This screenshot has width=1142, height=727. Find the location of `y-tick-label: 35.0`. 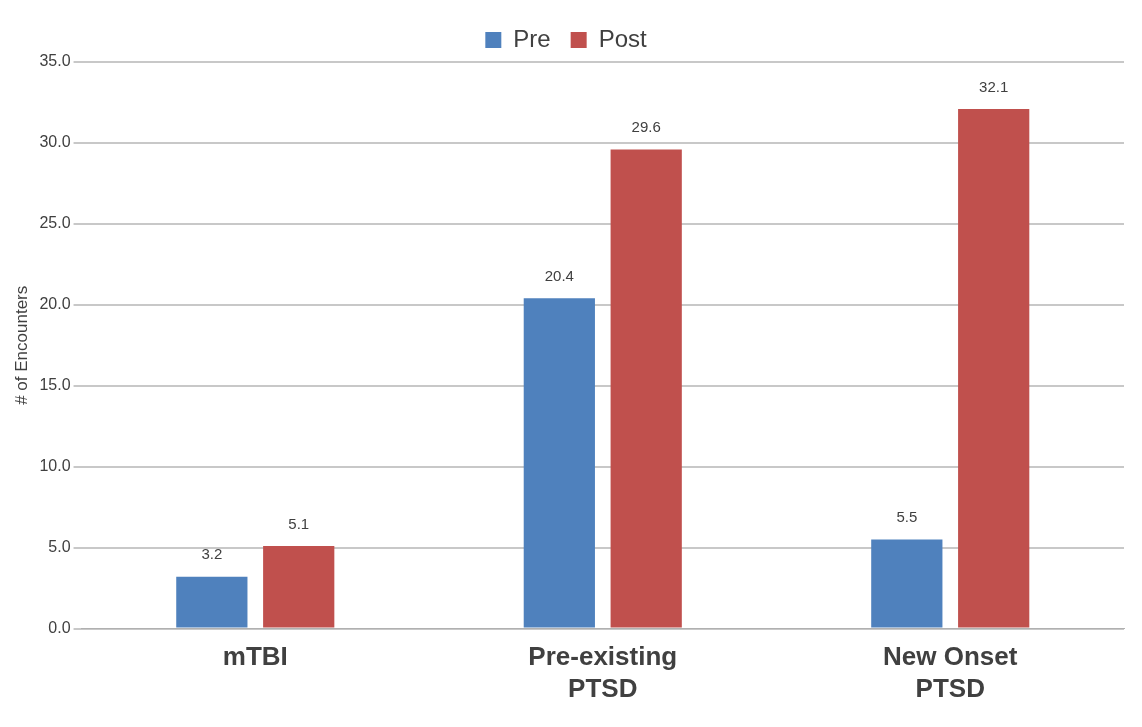

y-tick-label: 35.0 is located at coordinates (55, 61).